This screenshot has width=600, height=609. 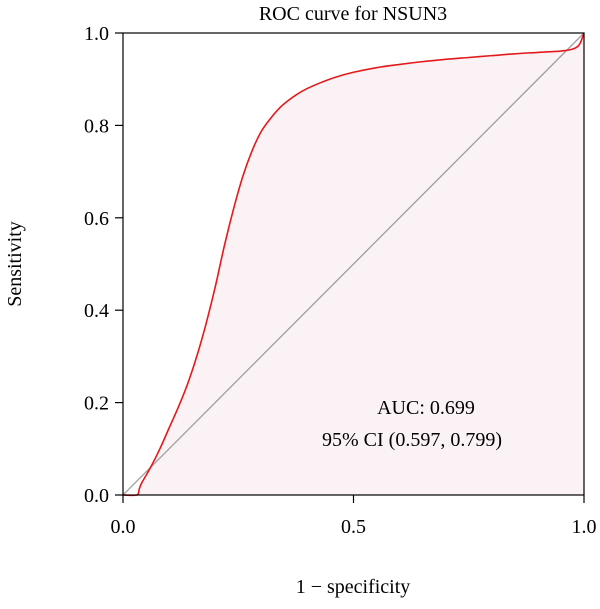 I want to click on y-axis: 0.0 0.2 0.4 0.6 0.8 1.0, so click(x=103, y=265).